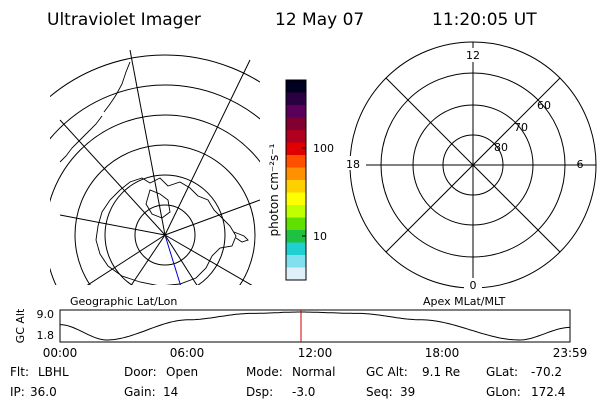 Image resolution: width=600 pixels, height=400 pixels. Describe the element at coordinates (379, 392) in the screenshot. I see `status-seq-label: Seq:` at that location.